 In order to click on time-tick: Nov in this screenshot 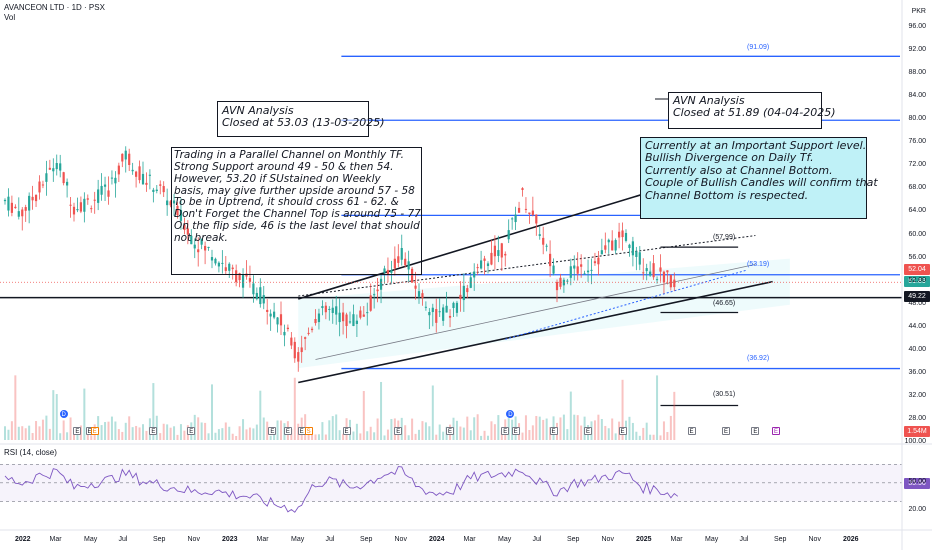, I will do `click(814, 539)`.